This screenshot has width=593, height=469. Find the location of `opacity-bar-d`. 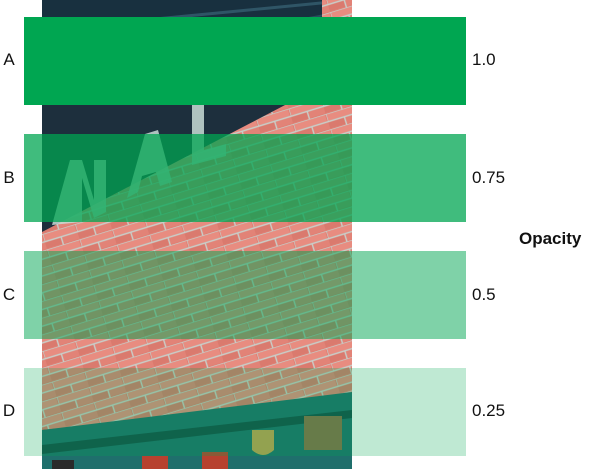

opacity-bar-d is located at coordinates (245, 412).